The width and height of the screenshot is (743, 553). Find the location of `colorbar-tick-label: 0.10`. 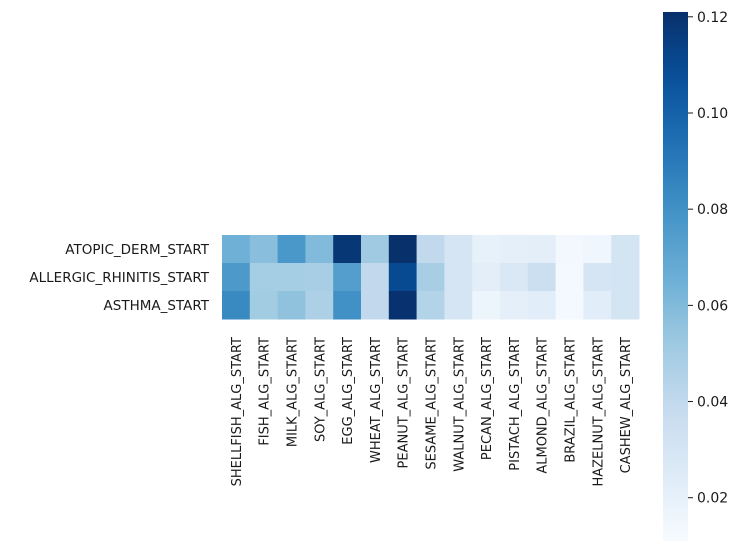

colorbar-tick-label: 0.10 is located at coordinates (712, 114).